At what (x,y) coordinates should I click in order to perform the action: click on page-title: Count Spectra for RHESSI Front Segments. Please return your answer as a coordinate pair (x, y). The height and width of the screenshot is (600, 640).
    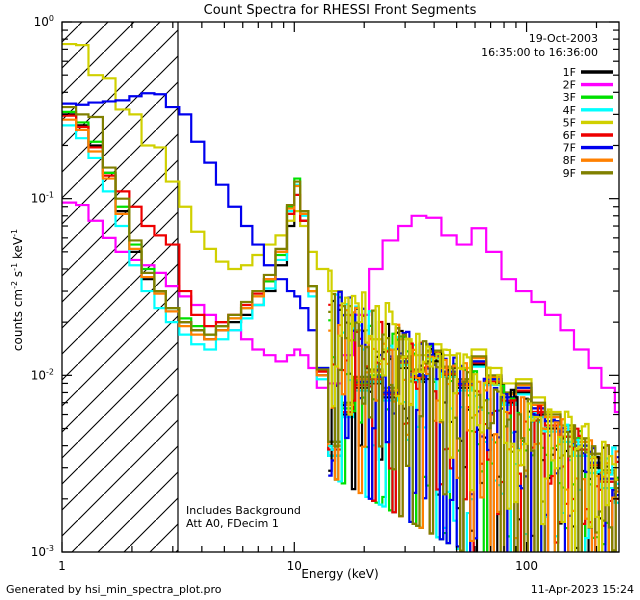
    Looking at the image, I should click on (340, 10).